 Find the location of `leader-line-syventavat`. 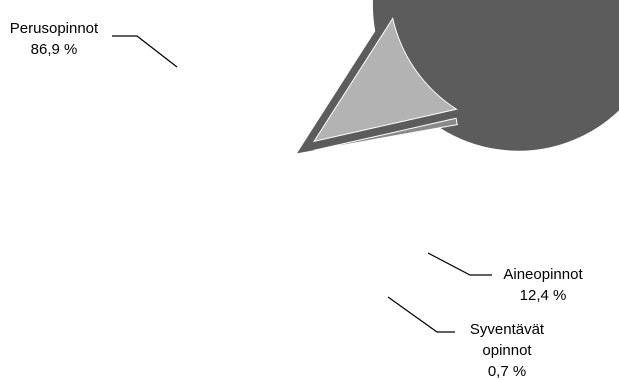

leader-line-syventavat is located at coordinates (421, 314).